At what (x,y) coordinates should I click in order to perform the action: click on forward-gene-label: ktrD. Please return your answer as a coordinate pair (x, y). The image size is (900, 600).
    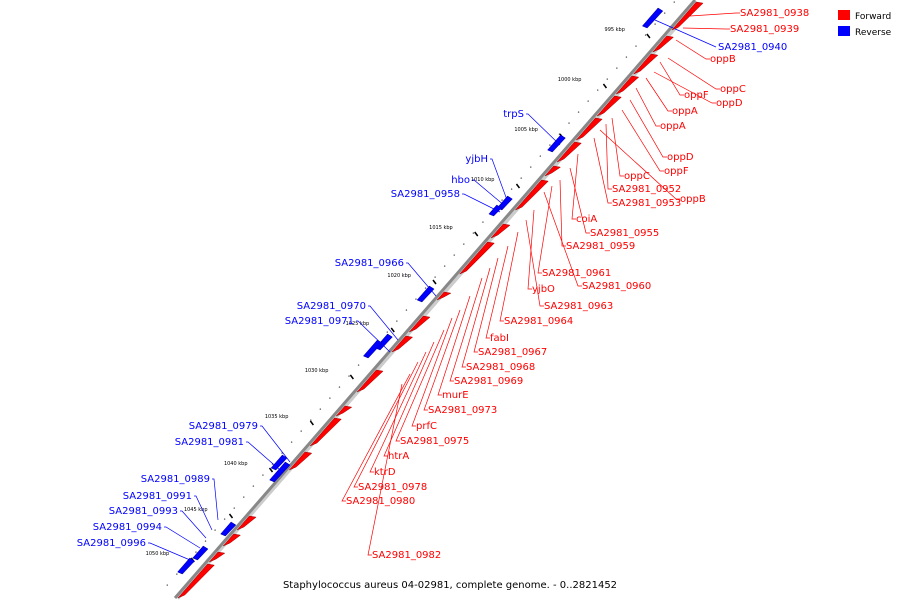
    Looking at the image, I should click on (385, 472).